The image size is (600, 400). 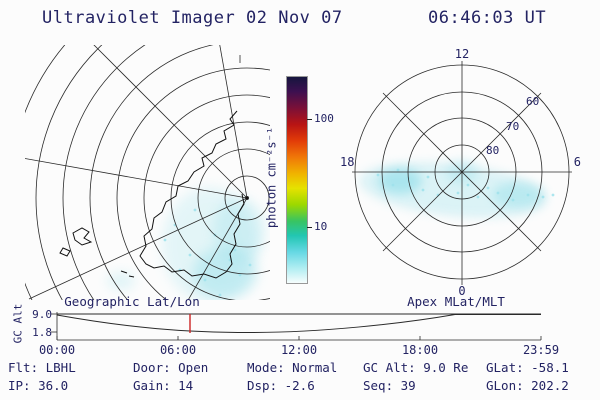 What do you see at coordinates (139, 18) in the screenshot?
I see `page-title: Ultraviolet Imager` at bounding box center [139, 18].